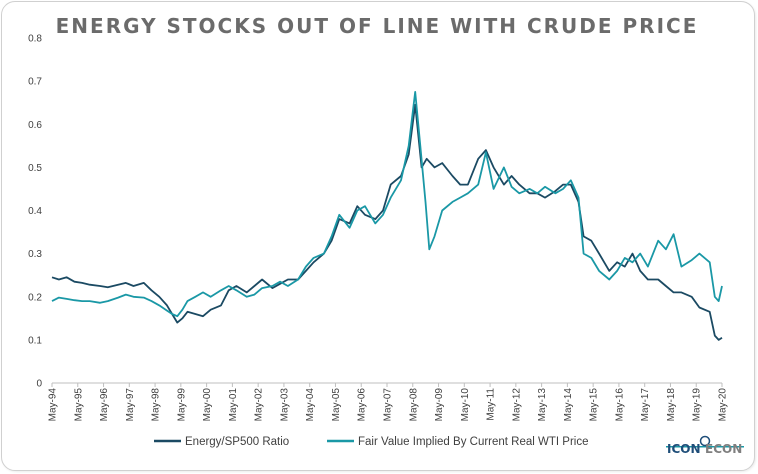 The image size is (758, 474). What do you see at coordinates (594, 405) in the screenshot?
I see `x-tick-label: May-15` at bounding box center [594, 405].